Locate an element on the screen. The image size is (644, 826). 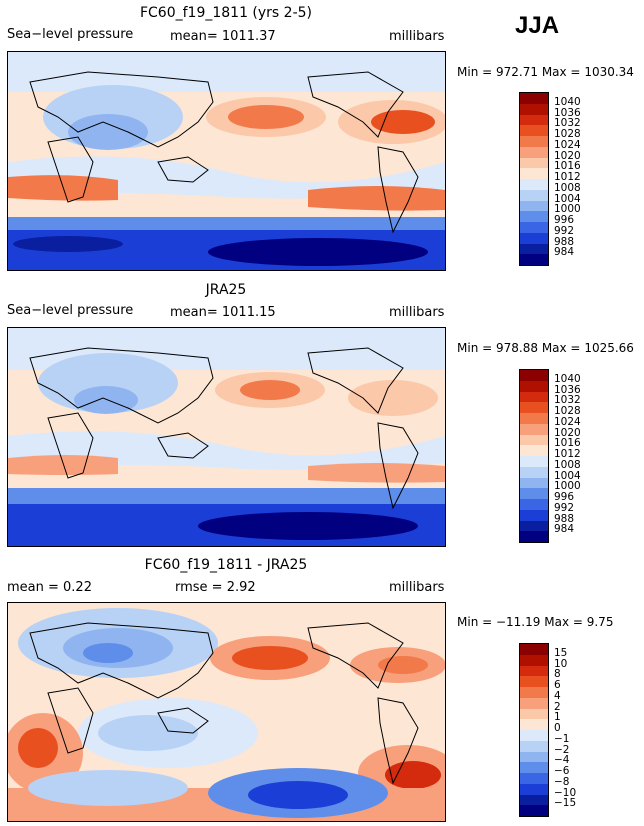
colorbar-tick-label: −10 is located at coordinates (565, 792).